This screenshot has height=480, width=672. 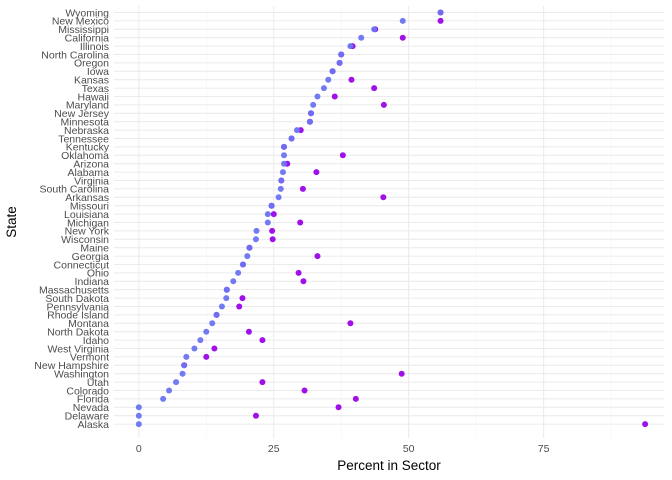 What do you see at coordinates (87, 391) in the screenshot?
I see `y-tick-label: Colorado` at bounding box center [87, 391].